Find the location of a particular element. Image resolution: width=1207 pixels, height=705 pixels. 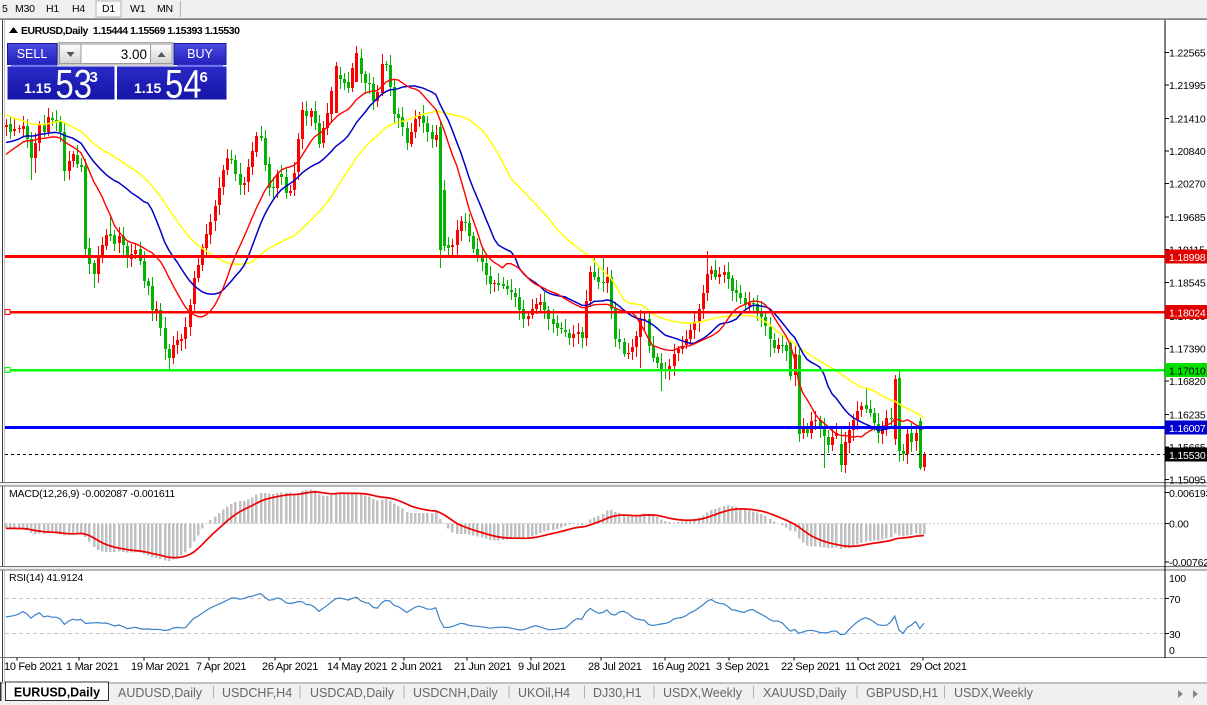

svg-text: 1.18998 is located at coordinates (1187, 258).